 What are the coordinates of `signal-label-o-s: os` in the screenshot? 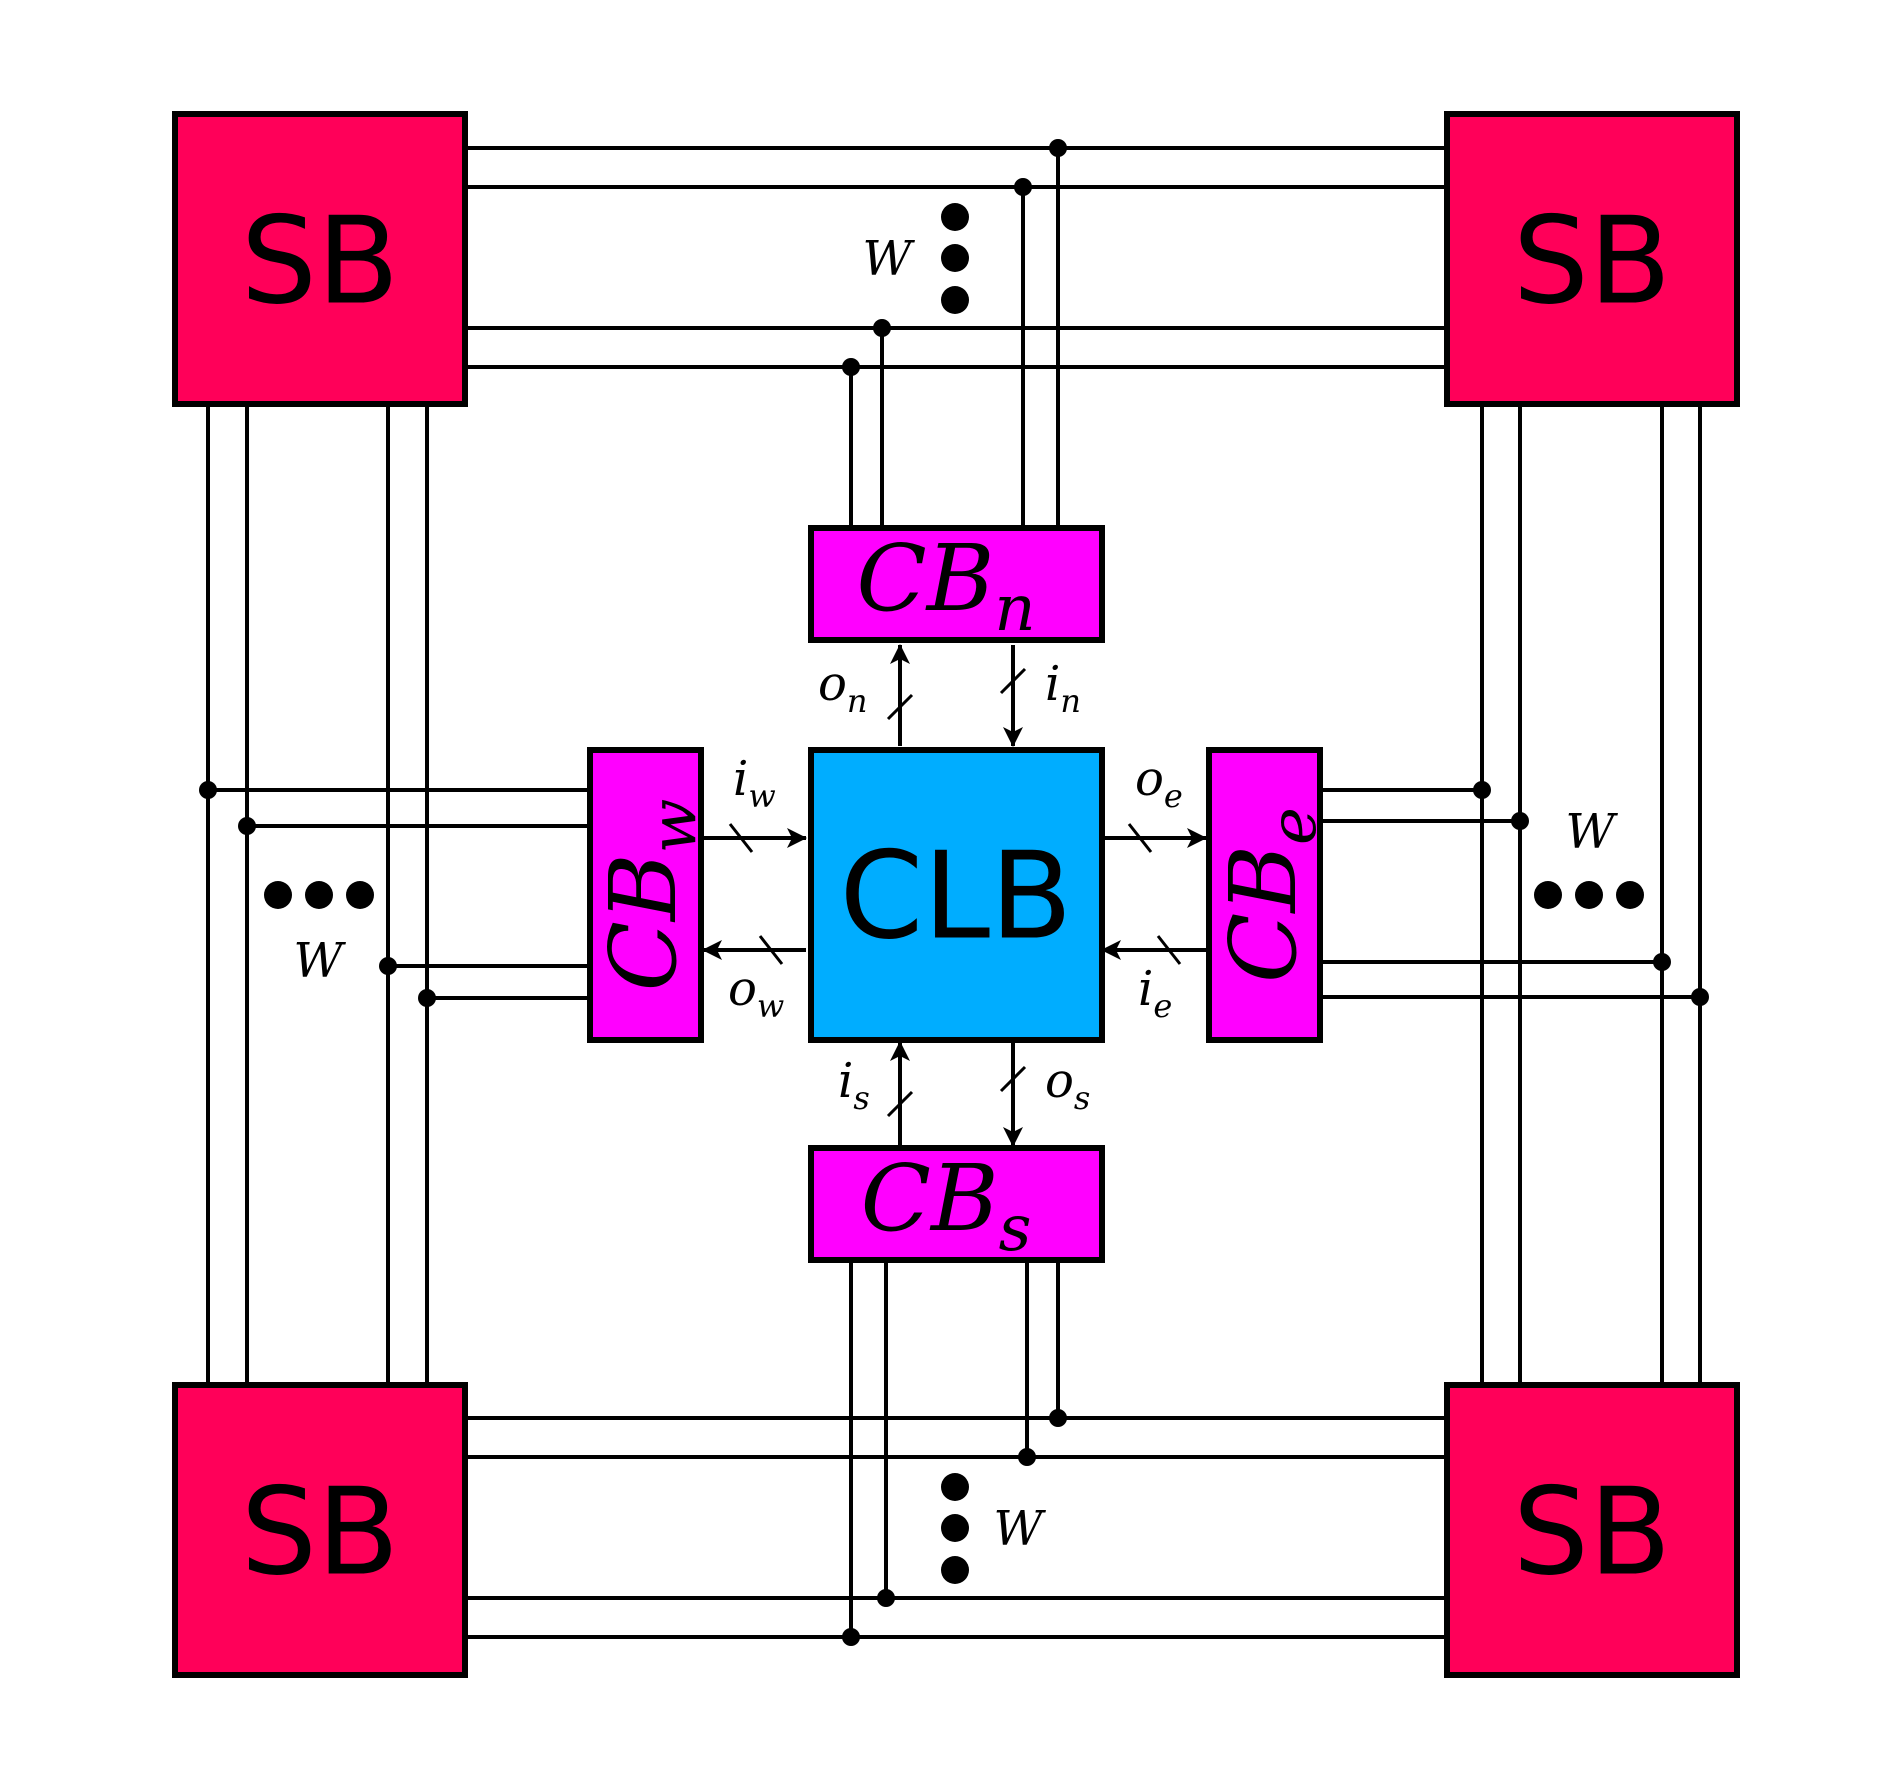 It's located at (1067, 1085).